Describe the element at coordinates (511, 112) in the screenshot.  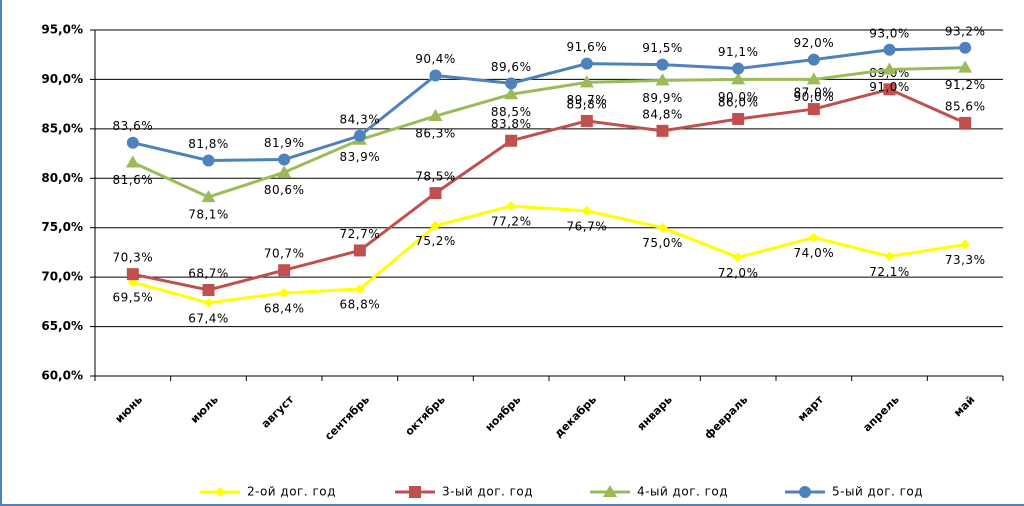
I see `data-label: 88,5%` at that location.